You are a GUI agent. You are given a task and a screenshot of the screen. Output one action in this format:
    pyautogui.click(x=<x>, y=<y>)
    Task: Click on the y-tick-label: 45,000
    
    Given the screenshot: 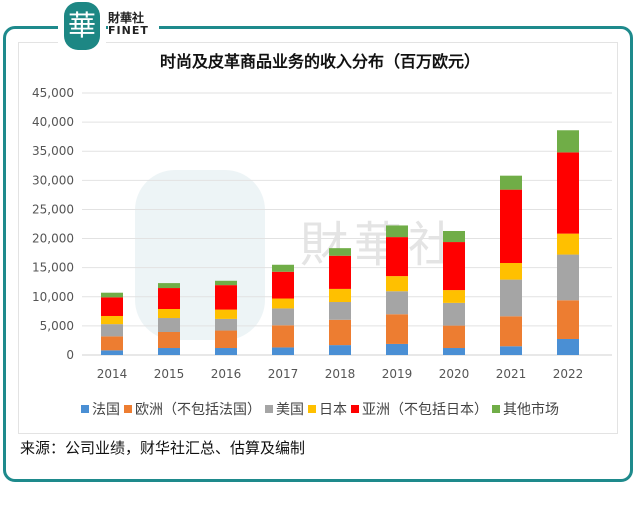 What is the action you would take?
    pyautogui.click(x=53, y=93)
    